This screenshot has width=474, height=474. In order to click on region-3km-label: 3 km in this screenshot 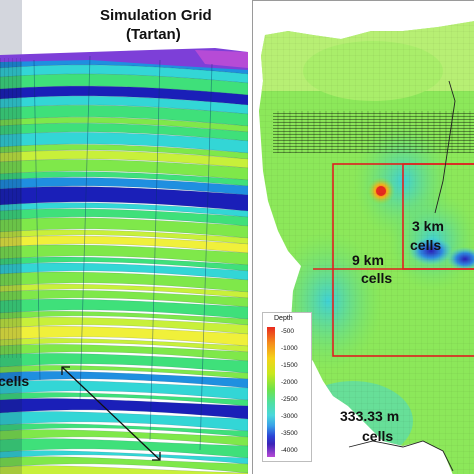, I will do `click(428, 226)`.